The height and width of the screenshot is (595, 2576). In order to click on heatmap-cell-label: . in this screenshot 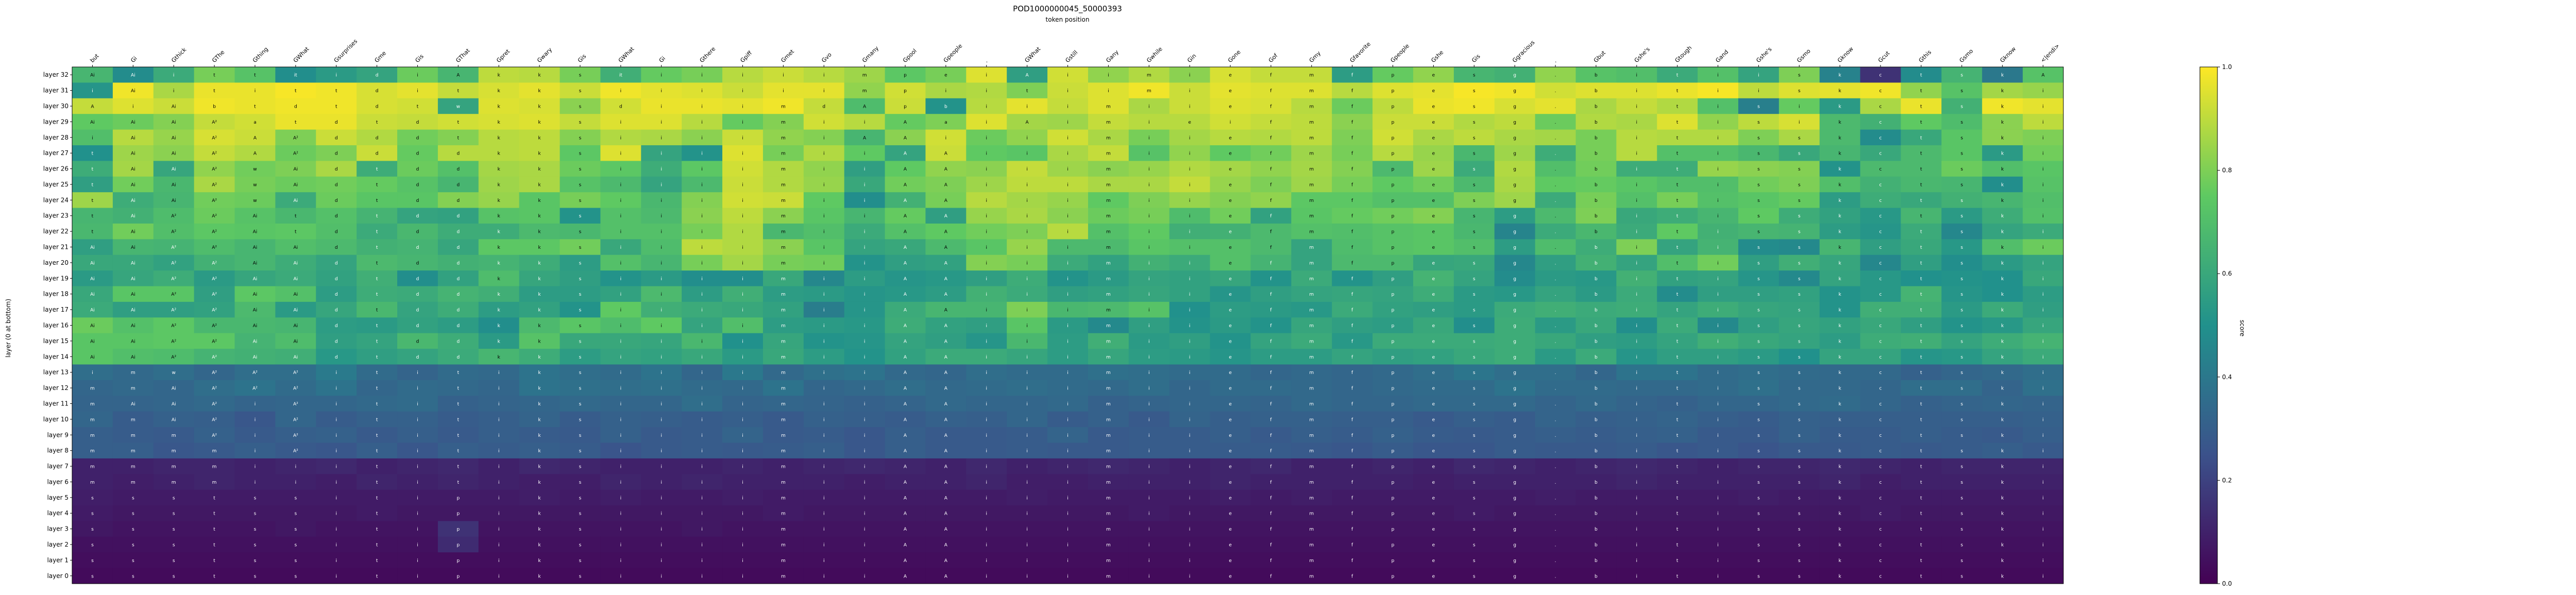, I will do `click(1555, 326)`.